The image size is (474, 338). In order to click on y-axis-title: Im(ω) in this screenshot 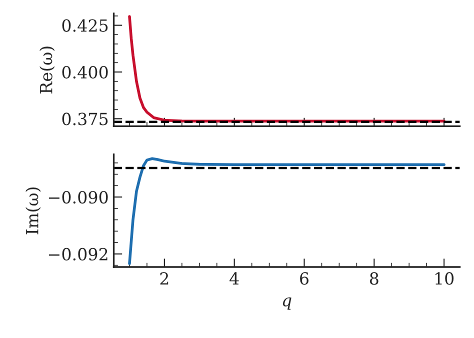, I will do `click(33, 211)`.